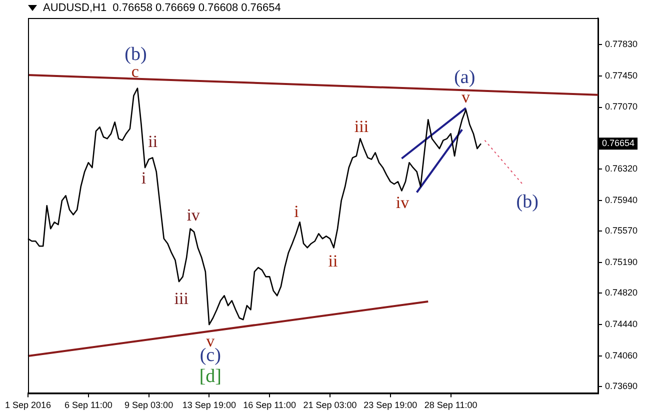 The image size is (646, 414). What do you see at coordinates (621, 293) in the screenshot?
I see `y-tick-label: 0.74820` at bounding box center [621, 293].